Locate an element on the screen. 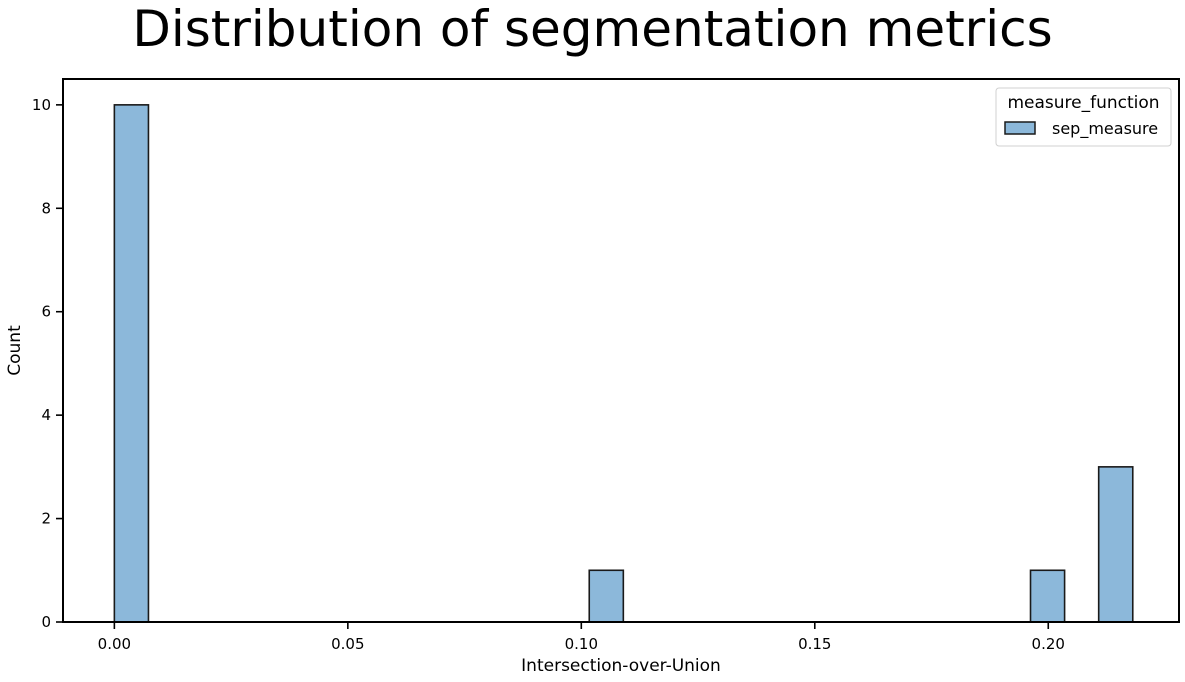  legend-entry-sep-measure: sep_measure is located at coordinates (1105, 129).